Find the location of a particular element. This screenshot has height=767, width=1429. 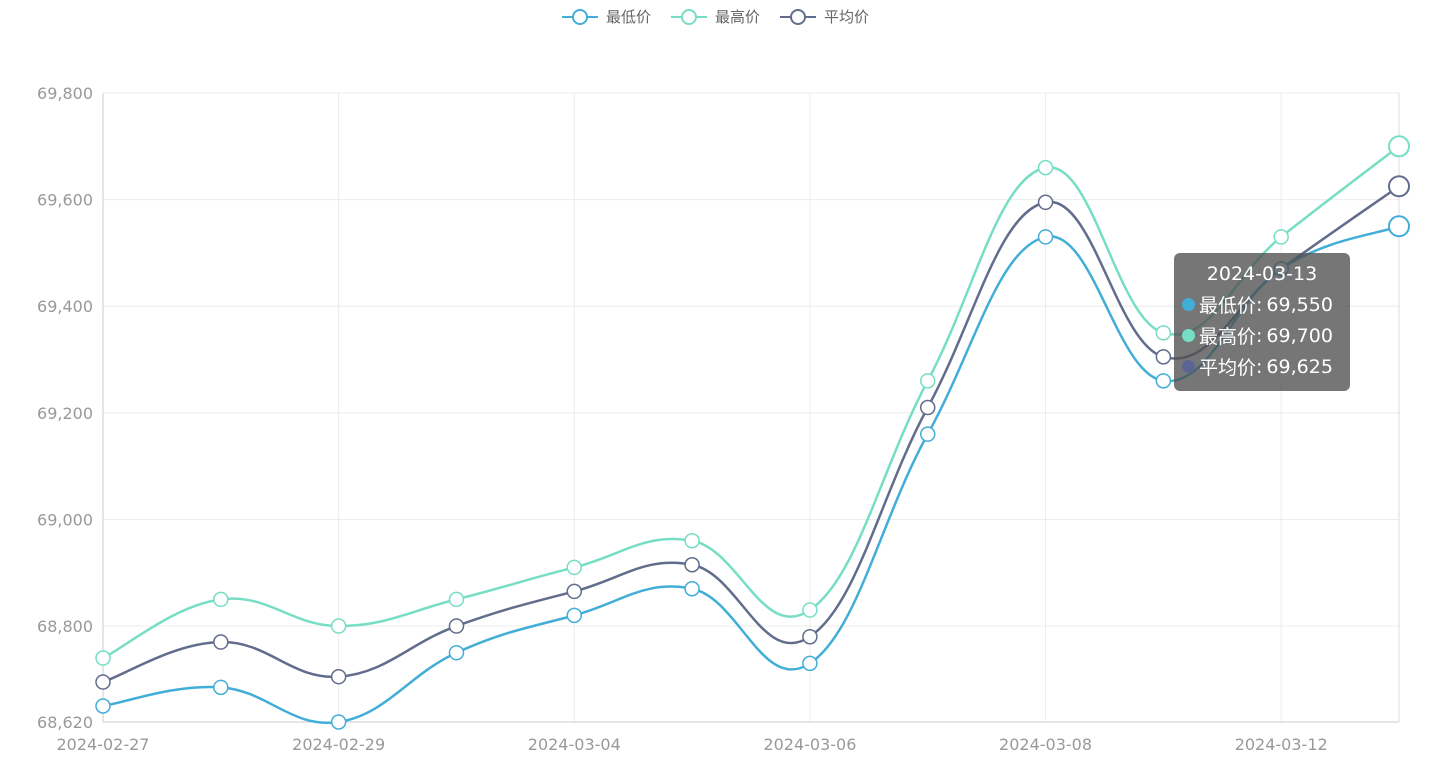

tooltip-row-low: 最低价: 69,550 is located at coordinates (1266, 304).